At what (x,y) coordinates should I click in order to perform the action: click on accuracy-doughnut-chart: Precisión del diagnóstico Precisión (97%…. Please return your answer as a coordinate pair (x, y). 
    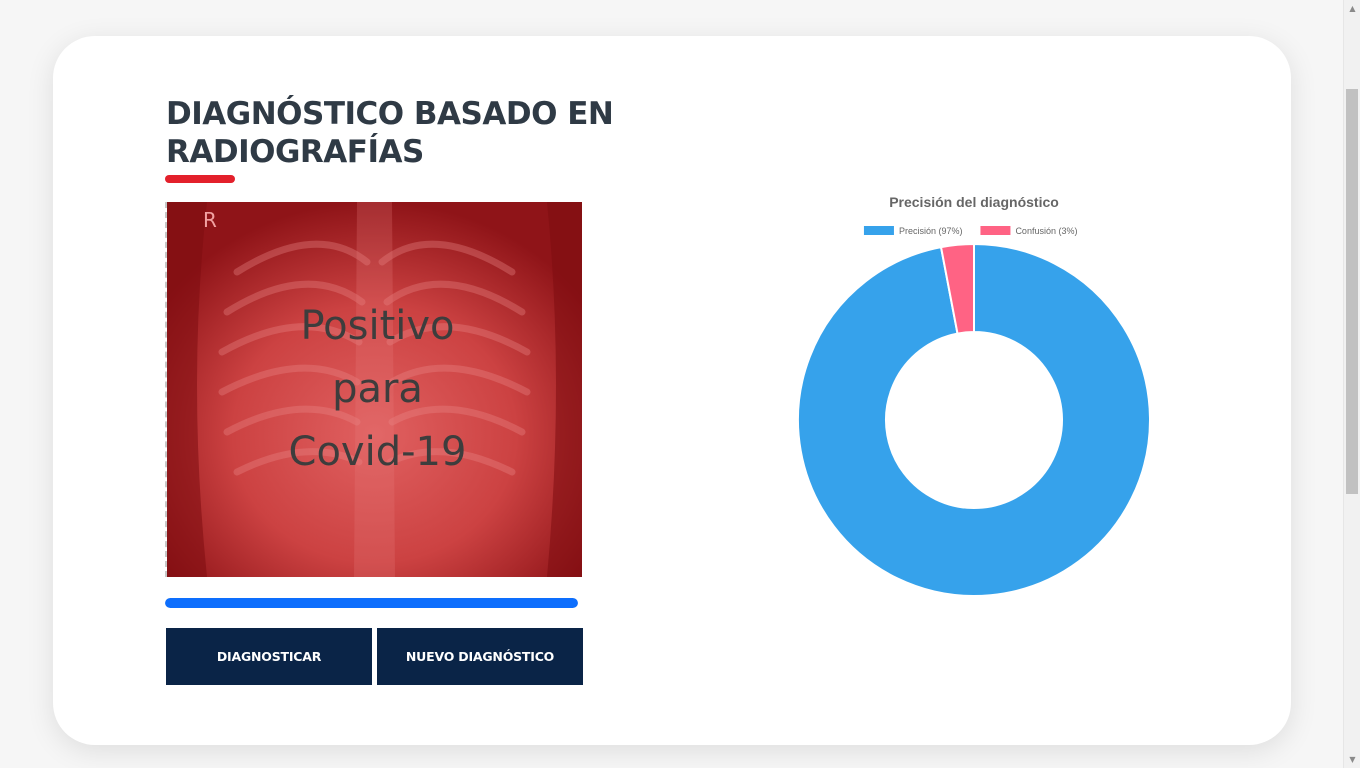
    Looking at the image, I should click on (974, 395).